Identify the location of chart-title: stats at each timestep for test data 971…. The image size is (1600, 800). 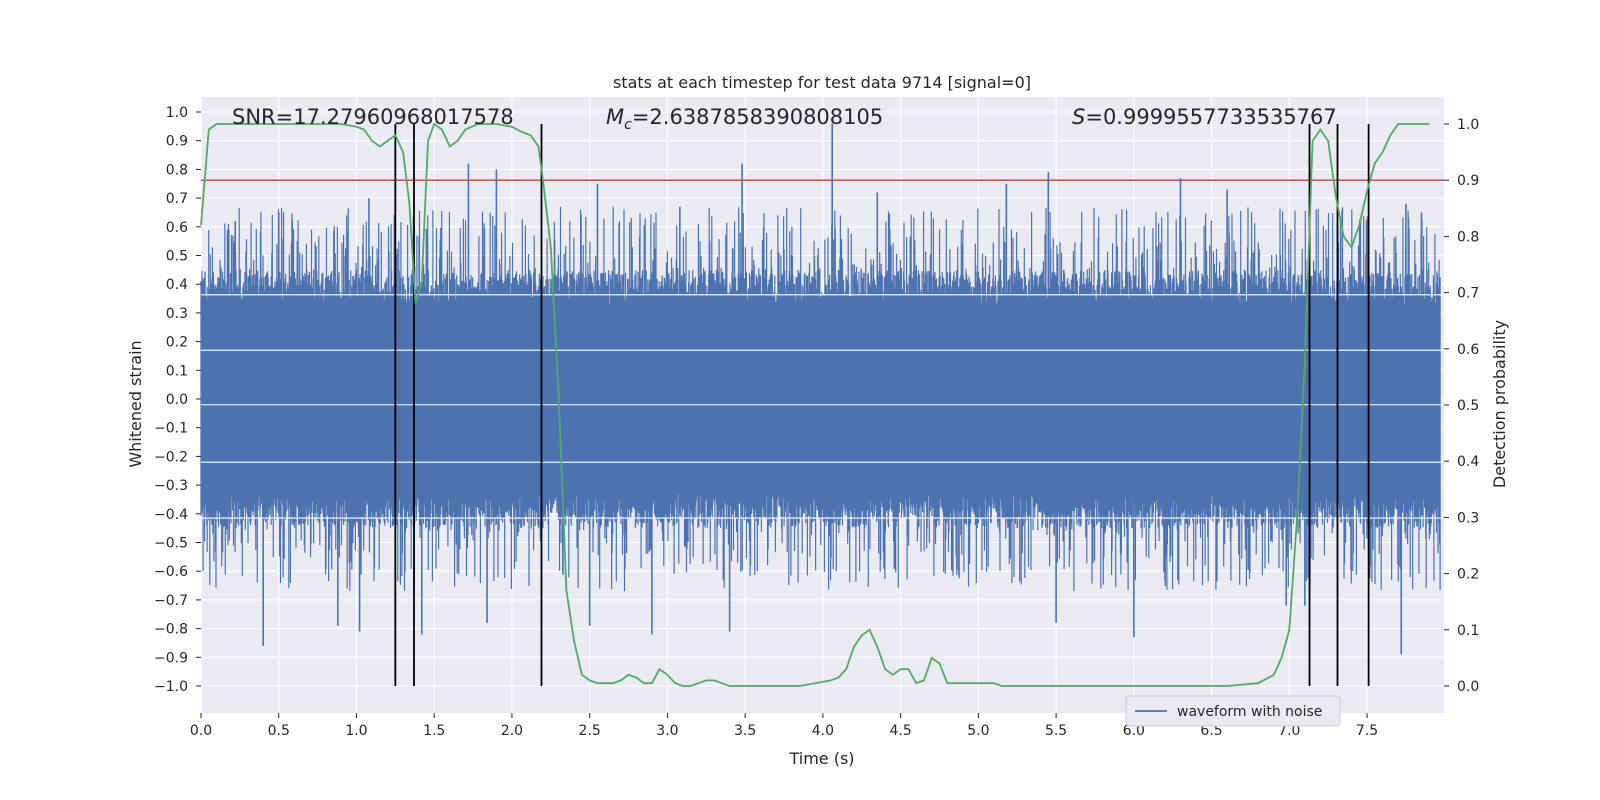
(822, 82).